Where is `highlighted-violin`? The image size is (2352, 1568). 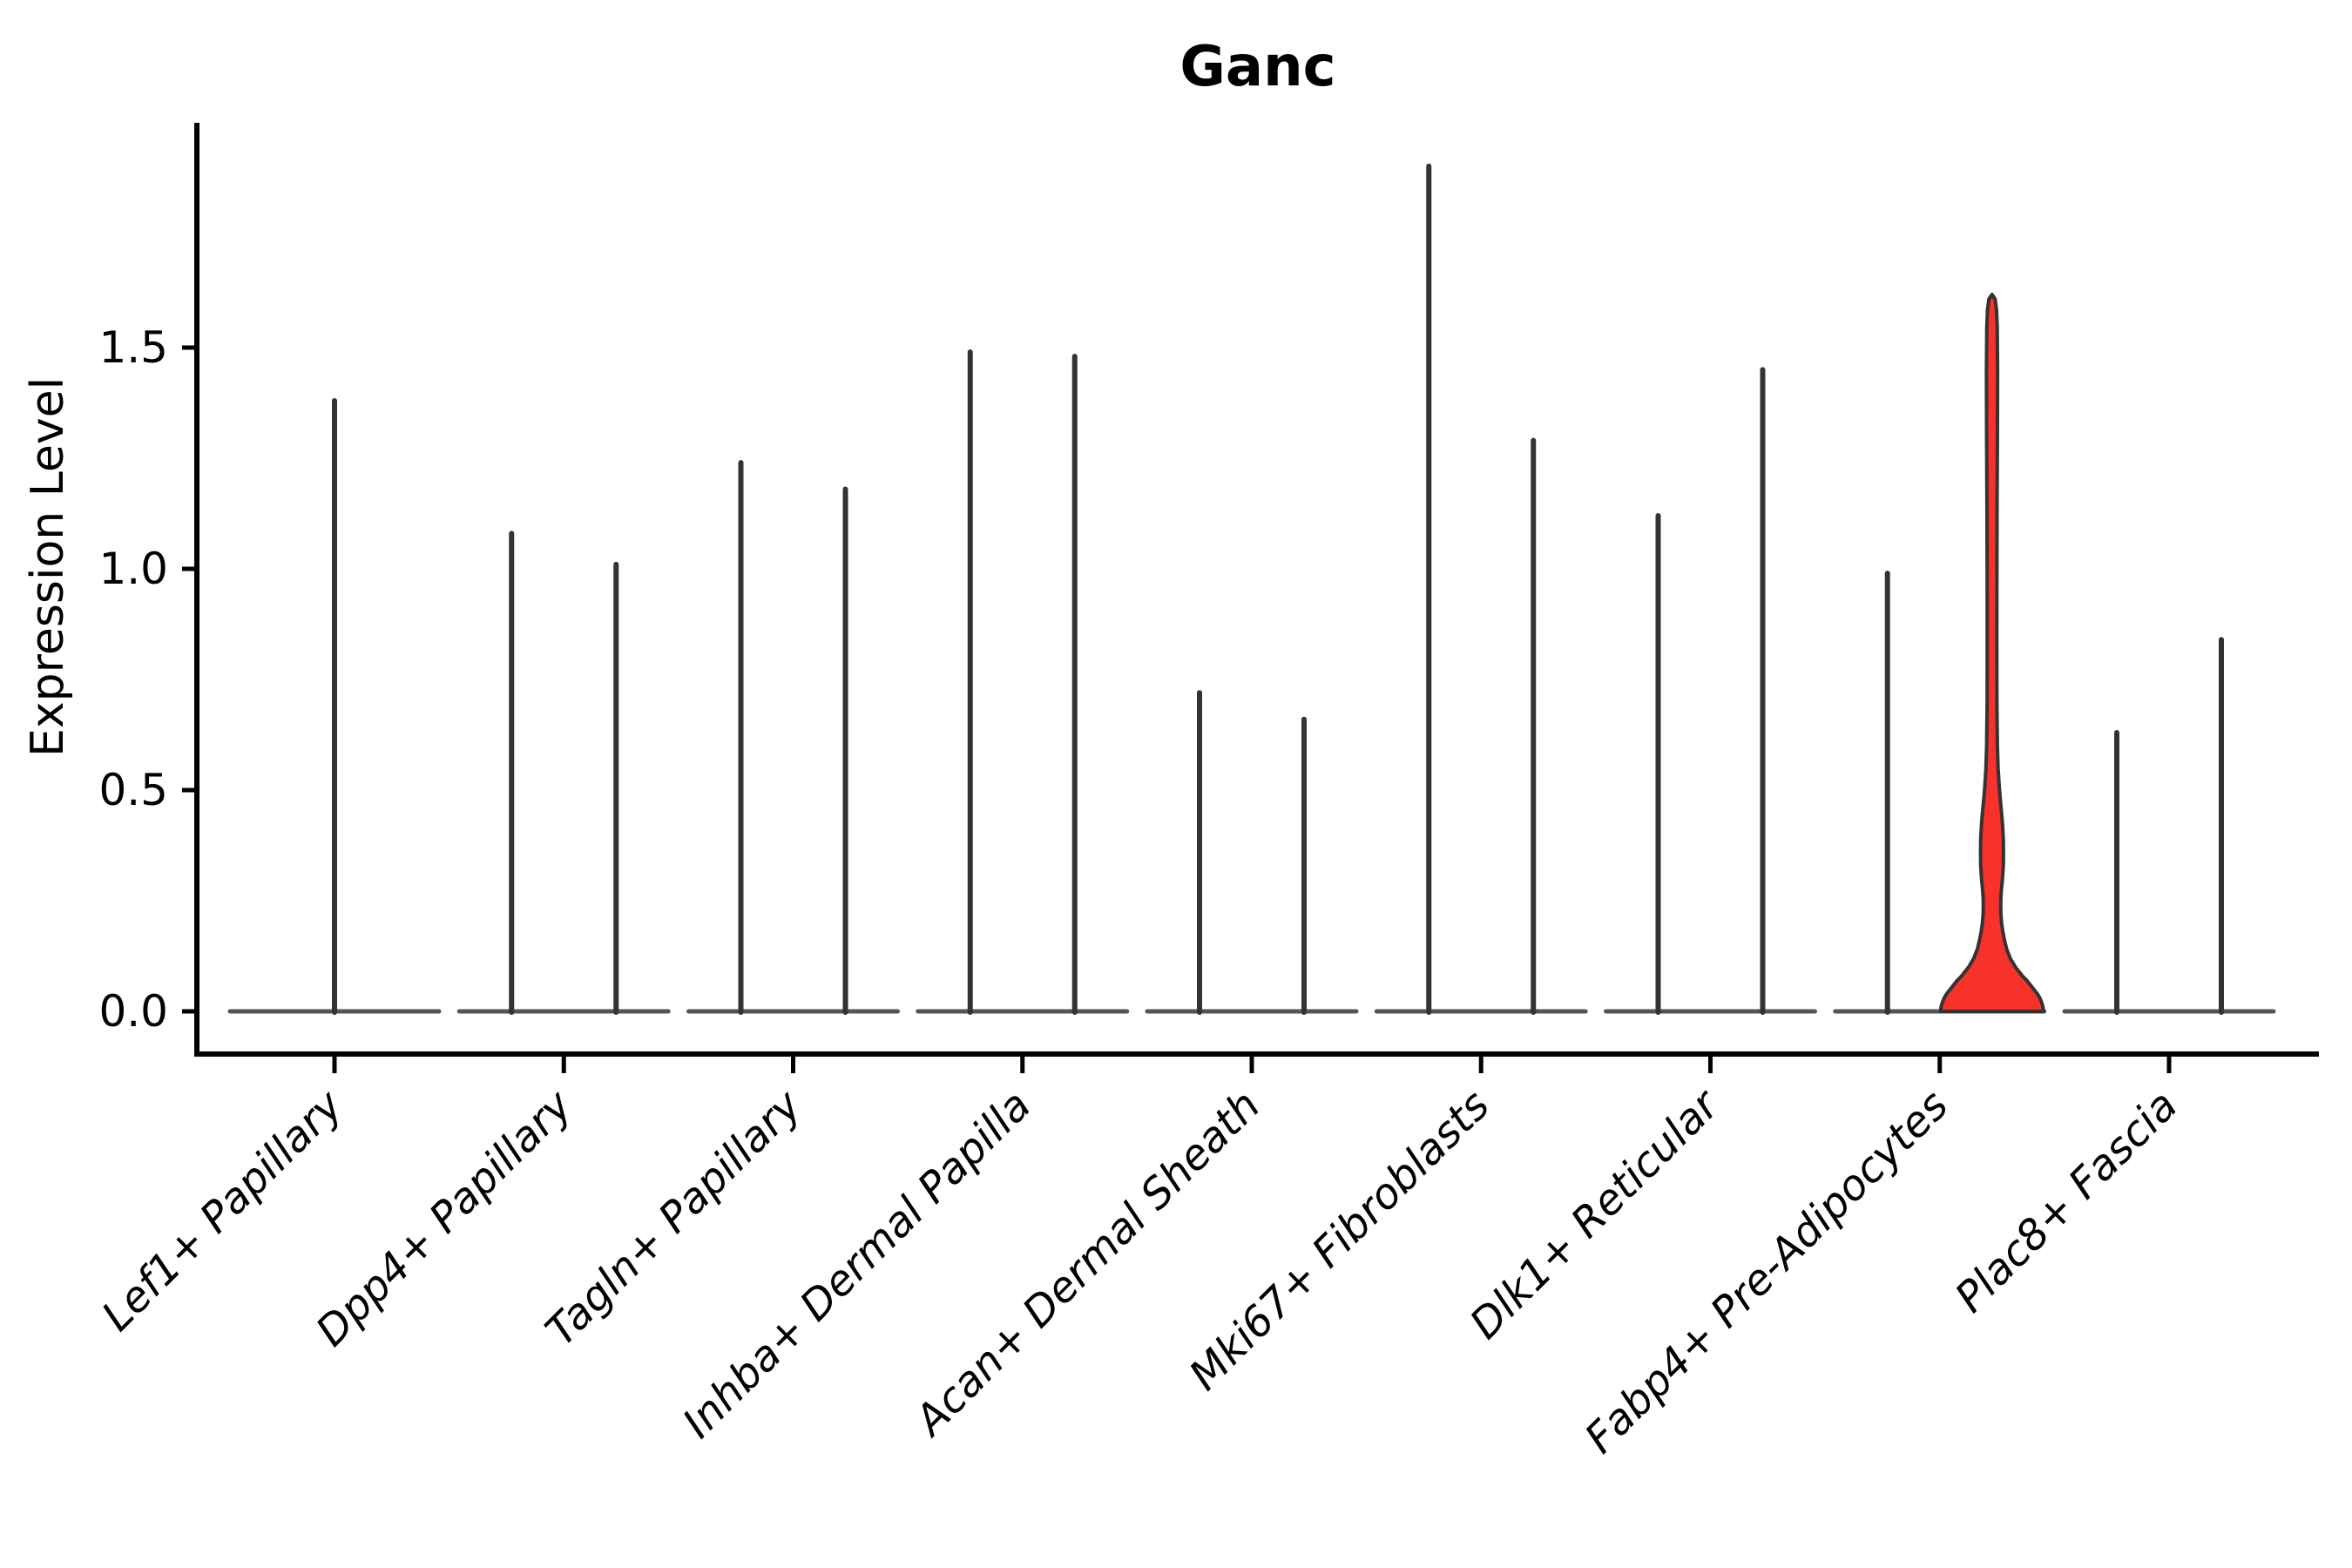
highlighted-violin is located at coordinates (1992, 653).